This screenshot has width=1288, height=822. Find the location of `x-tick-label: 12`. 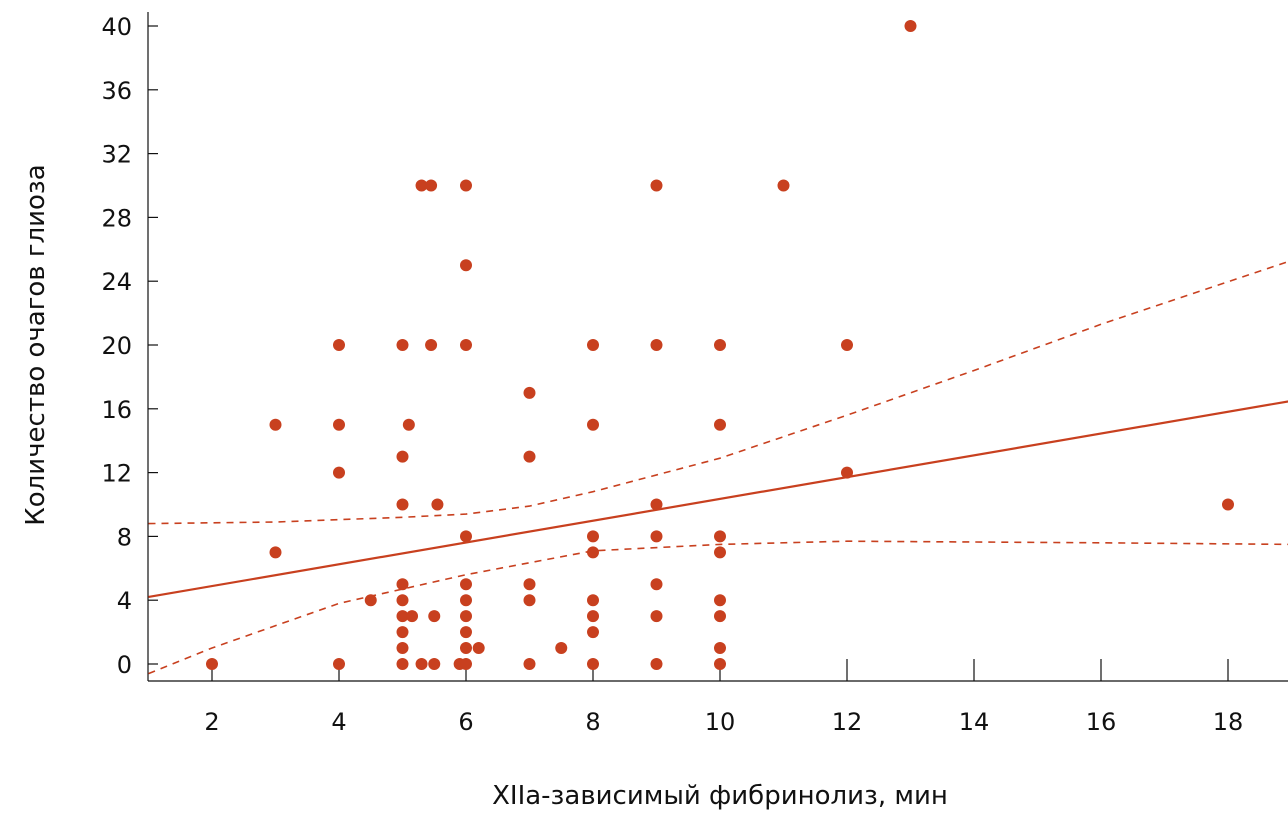

x-tick-label: 12 is located at coordinates (847, 722).